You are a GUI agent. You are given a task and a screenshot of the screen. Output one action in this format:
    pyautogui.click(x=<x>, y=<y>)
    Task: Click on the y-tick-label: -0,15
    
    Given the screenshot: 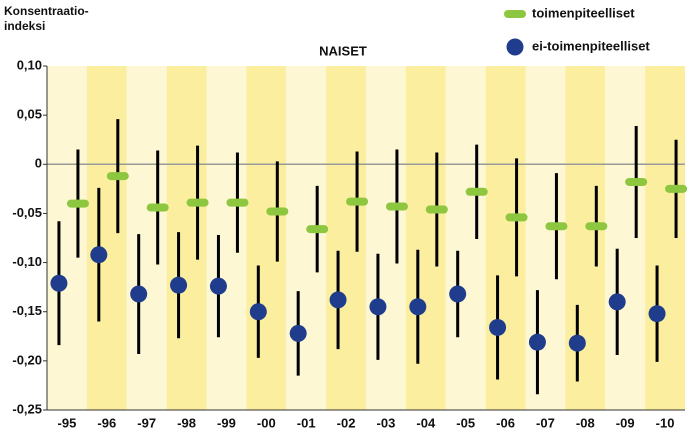 What is the action you would take?
    pyautogui.click(x=27, y=310)
    